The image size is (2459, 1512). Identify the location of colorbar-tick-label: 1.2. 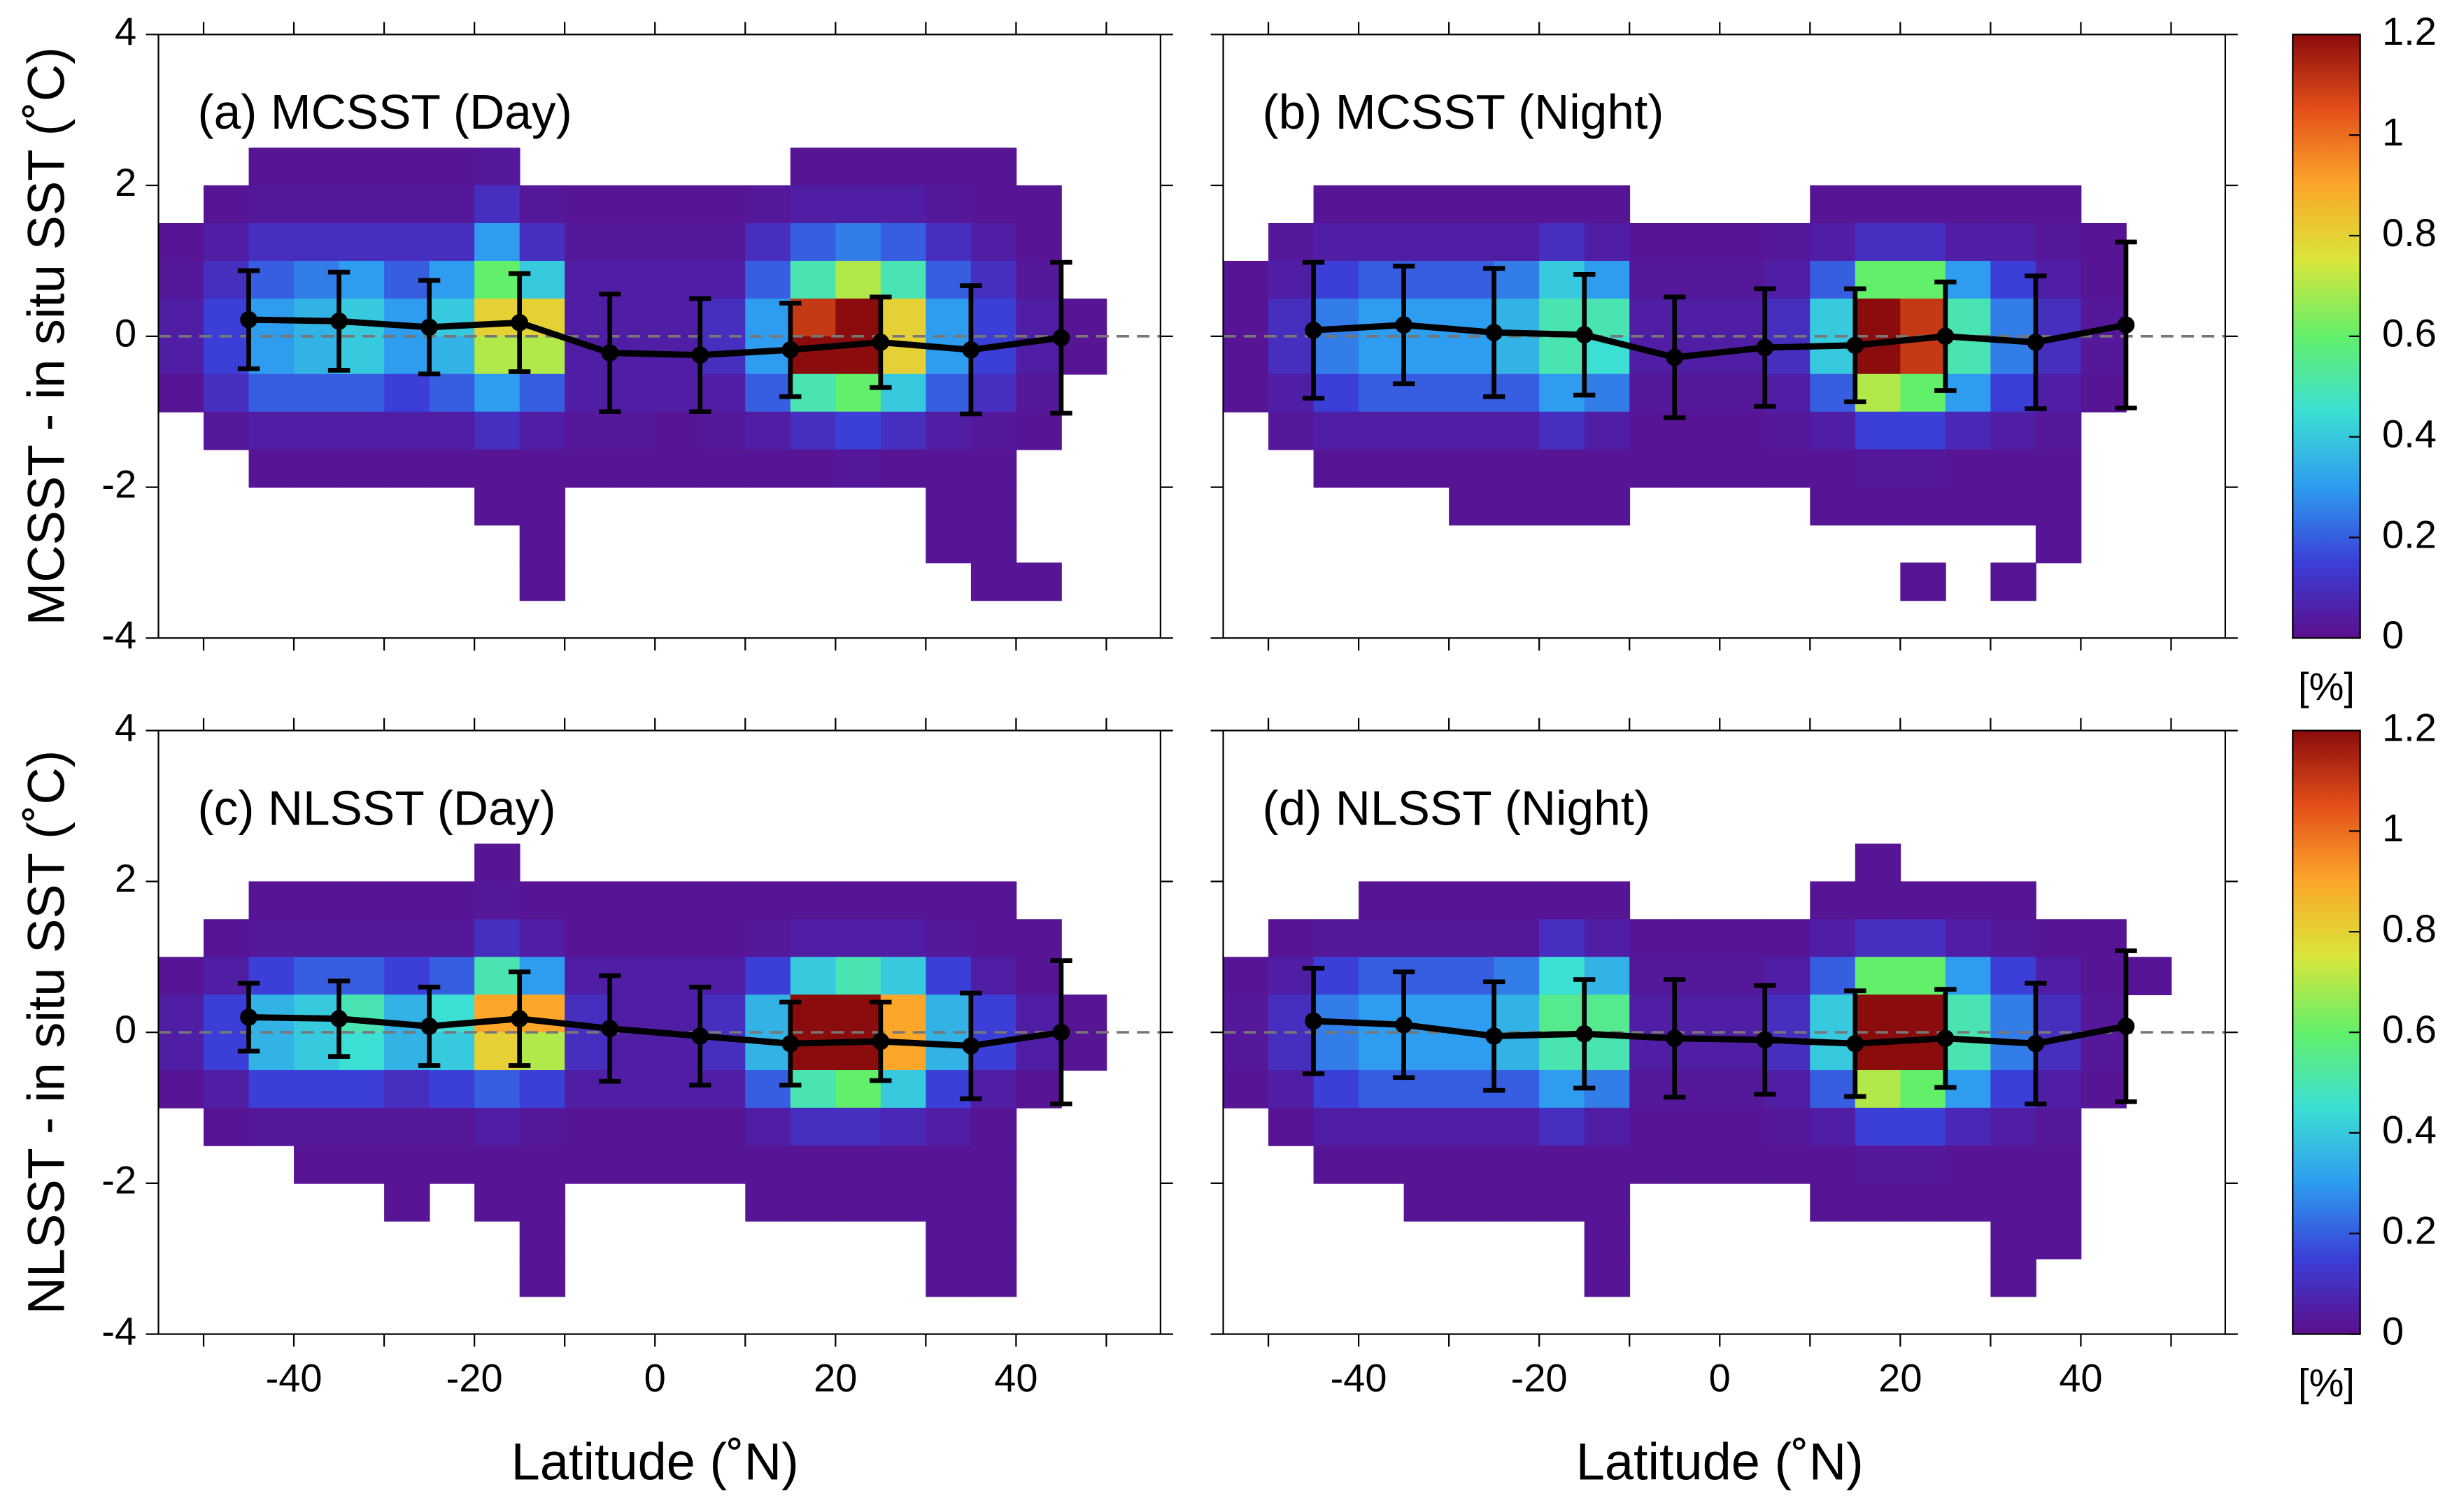
(2409, 31).